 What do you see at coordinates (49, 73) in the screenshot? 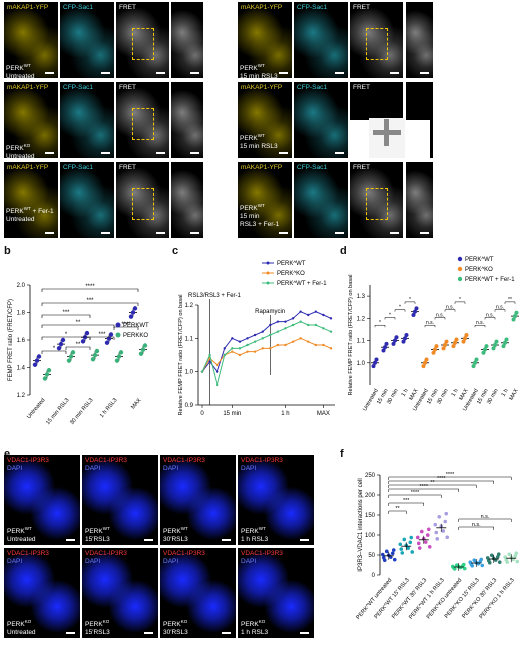
I see `scale-bar-left-r0-c0` at bounding box center [49, 73].